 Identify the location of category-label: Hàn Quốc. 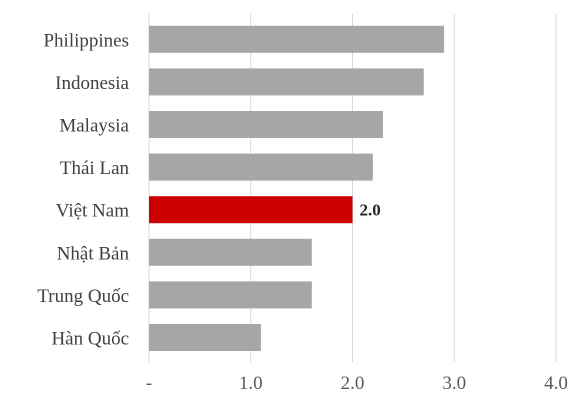
(90, 339).